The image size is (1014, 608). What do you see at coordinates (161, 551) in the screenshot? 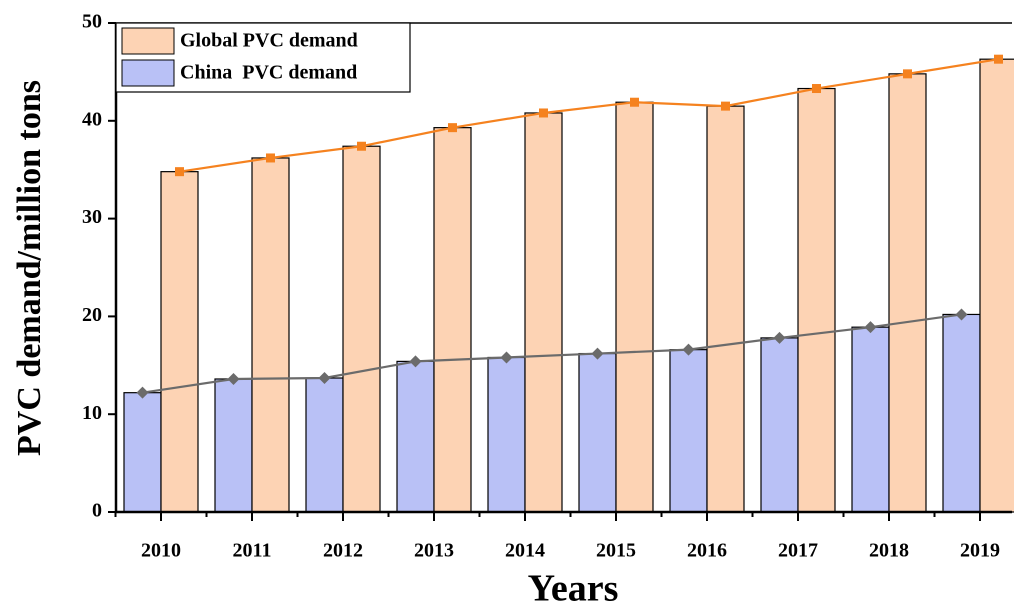
I see `x-tick-label: 2010` at bounding box center [161, 551].